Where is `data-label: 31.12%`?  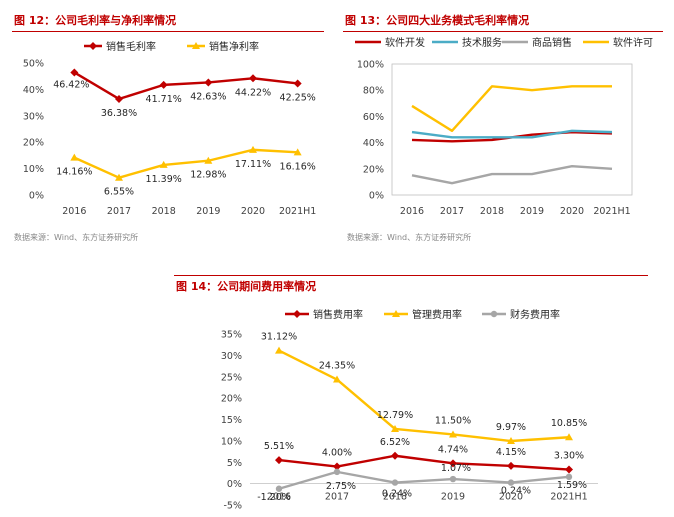
data-label: 31.12% is located at coordinates (279, 337).